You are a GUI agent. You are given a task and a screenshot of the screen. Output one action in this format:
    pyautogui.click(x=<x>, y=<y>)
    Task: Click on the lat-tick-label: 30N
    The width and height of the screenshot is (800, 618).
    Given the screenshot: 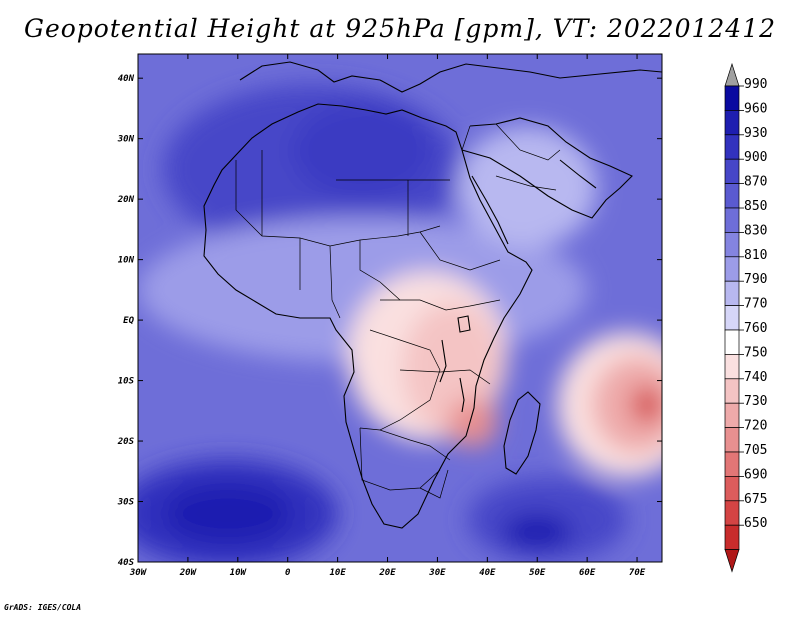 What is the action you would take?
    pyautogui.click(x=126, y=140)
    